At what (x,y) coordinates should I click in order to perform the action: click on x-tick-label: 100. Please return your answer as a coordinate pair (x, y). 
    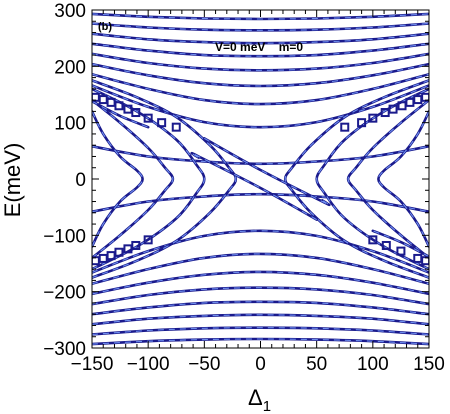
    Looking at the image, I should click on (373, 364).